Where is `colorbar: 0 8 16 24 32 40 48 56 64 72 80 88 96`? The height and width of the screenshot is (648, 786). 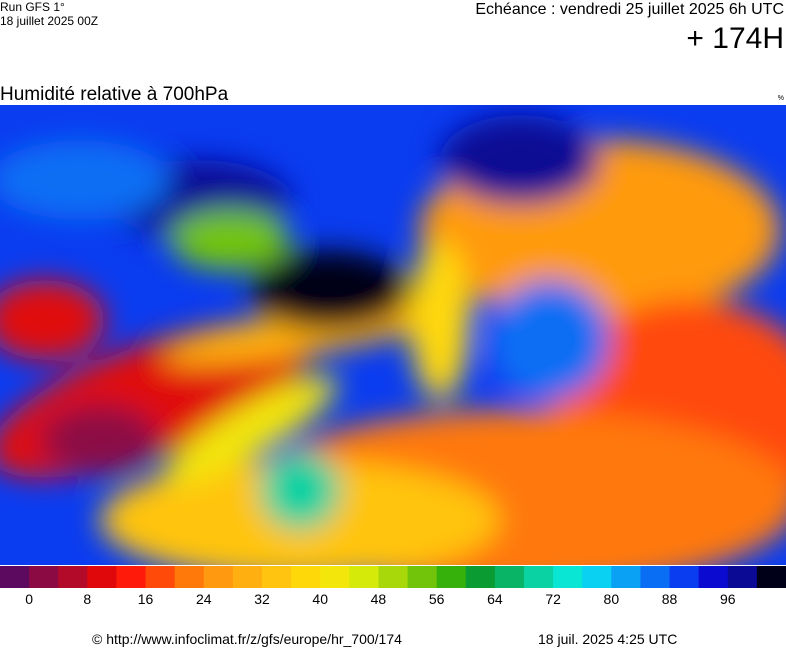
colorbar: 0 8 16 24 32 40 48 56 64 72 80 88 96 is located at coordinates (393, 586).